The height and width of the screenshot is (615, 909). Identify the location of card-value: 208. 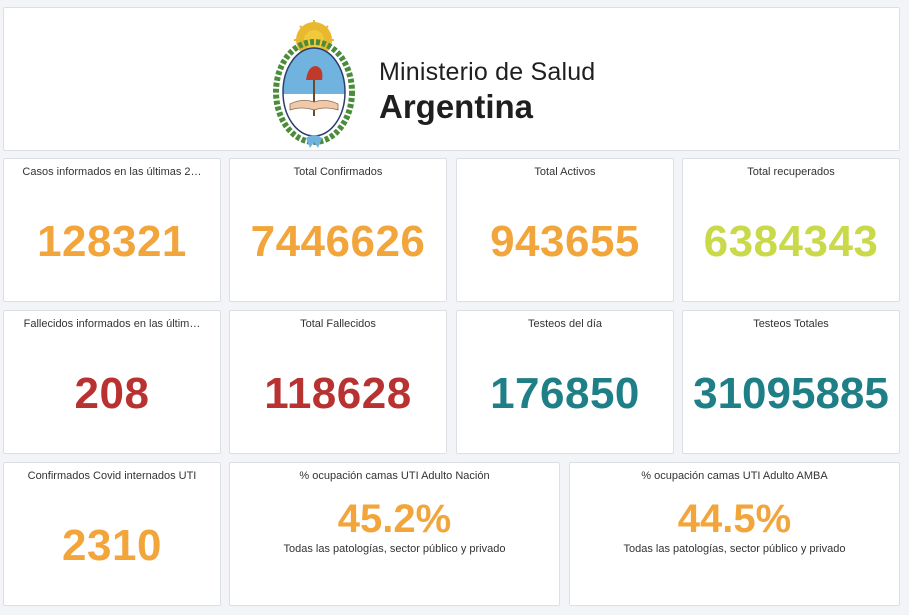
(112, 393).